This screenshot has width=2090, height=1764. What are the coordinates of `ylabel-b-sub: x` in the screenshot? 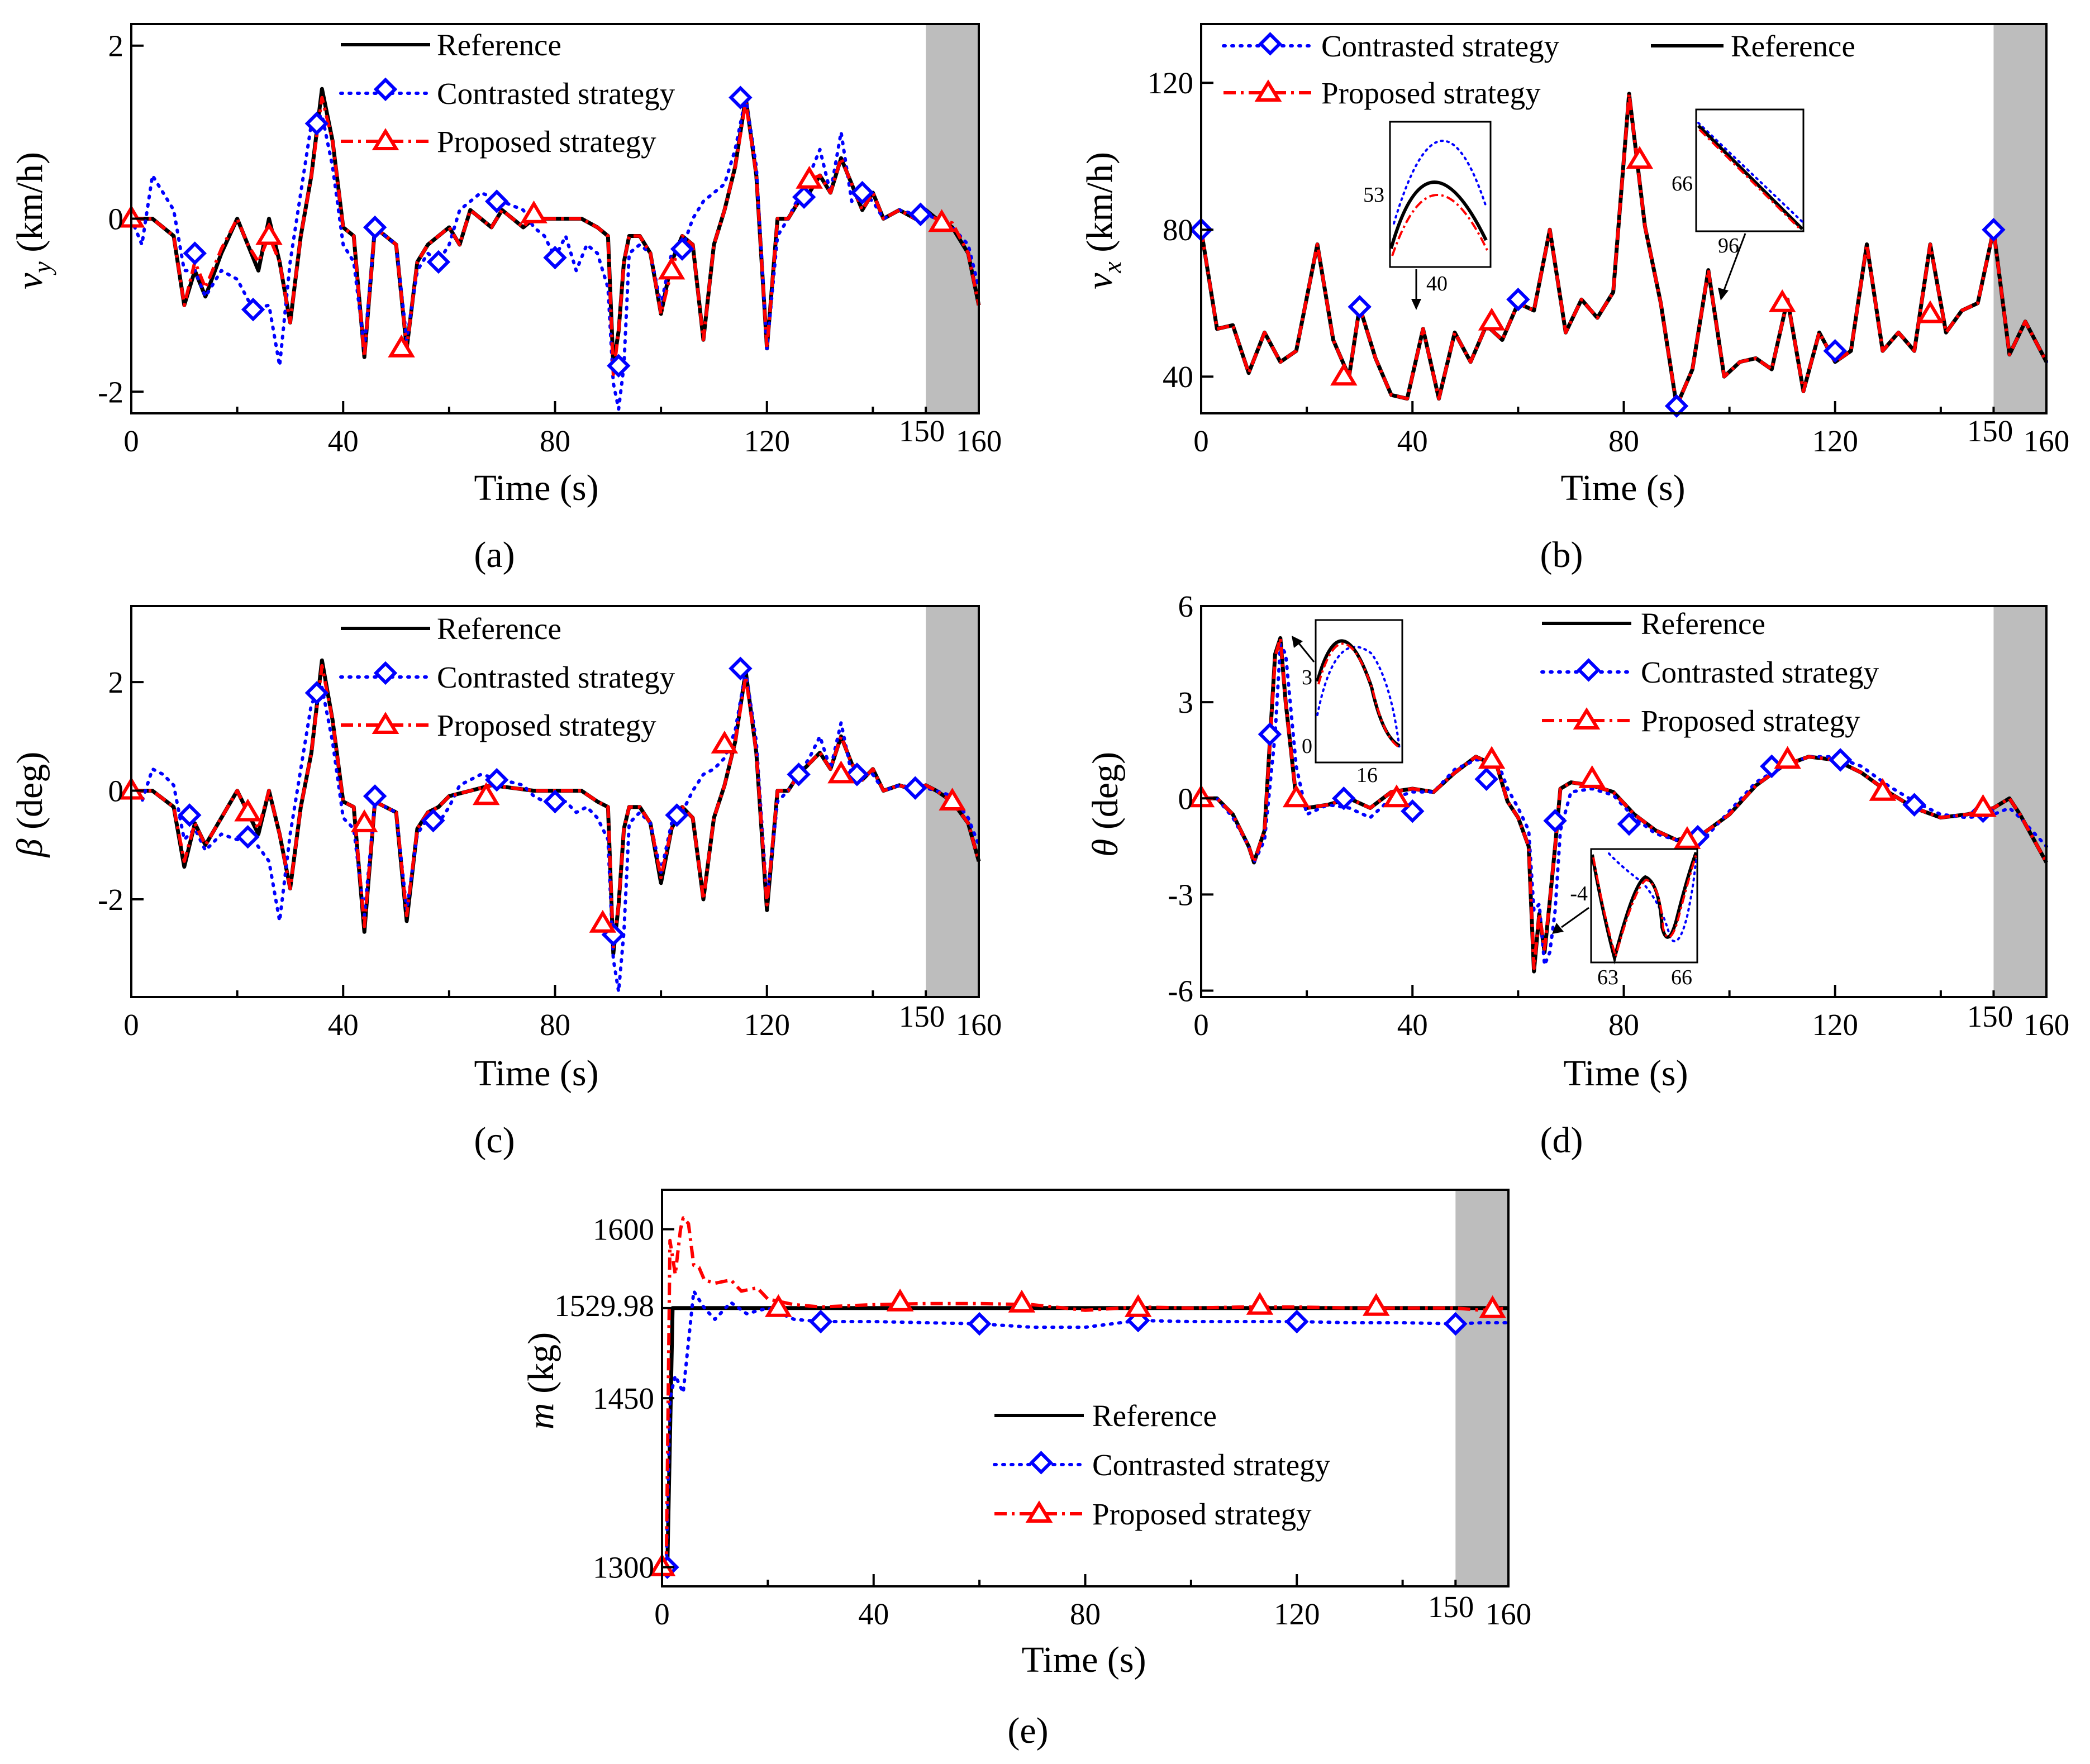 It's located at (1112, 267).